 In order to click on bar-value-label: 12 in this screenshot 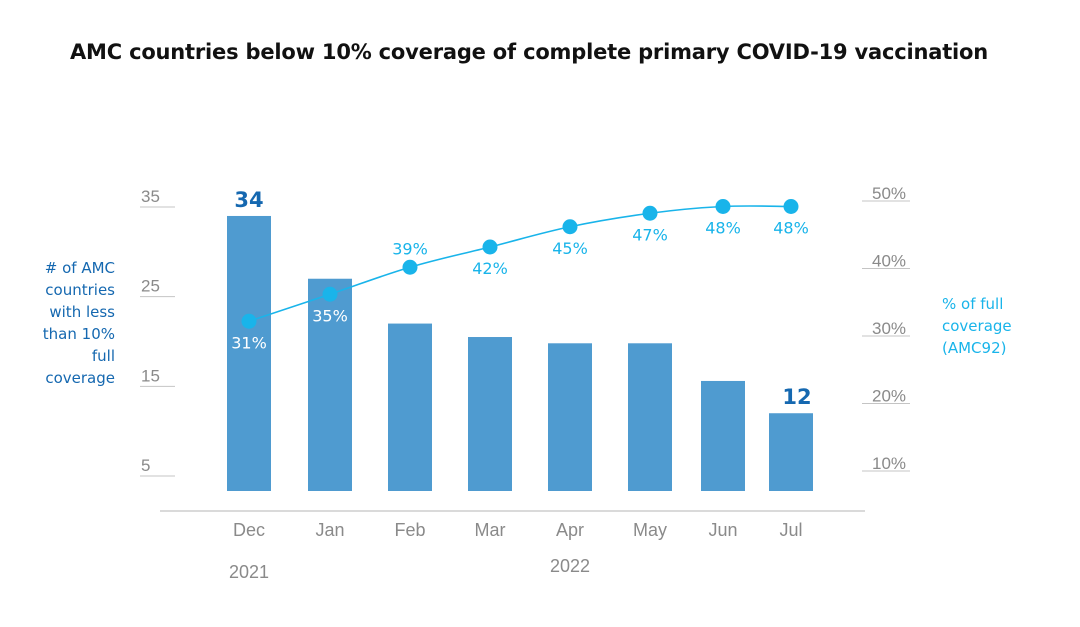, I will do `click(796, 397)`.